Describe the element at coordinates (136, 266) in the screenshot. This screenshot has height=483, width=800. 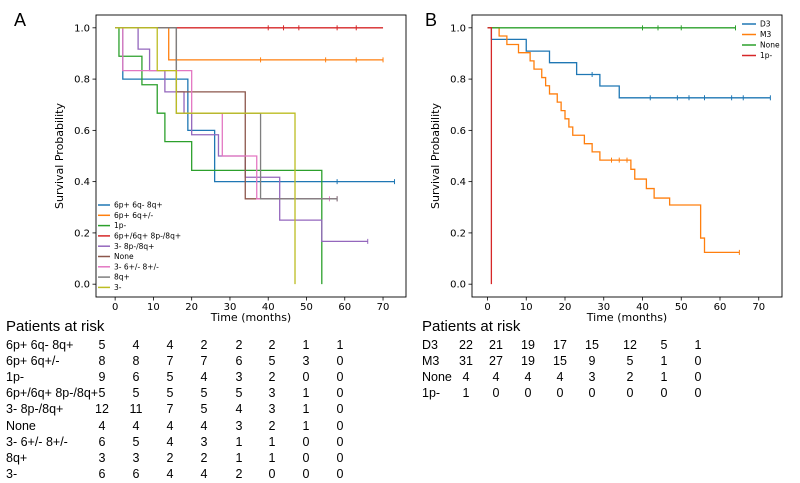
I see `legend-label: 3- 6+/- 8+/-` at that location.